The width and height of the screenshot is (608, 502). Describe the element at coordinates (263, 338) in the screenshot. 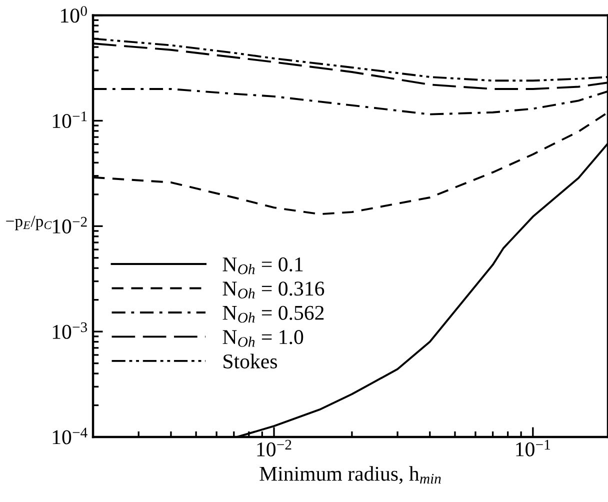

I see `legend-label: N$_{Oh}$ = 1.0` at that location.